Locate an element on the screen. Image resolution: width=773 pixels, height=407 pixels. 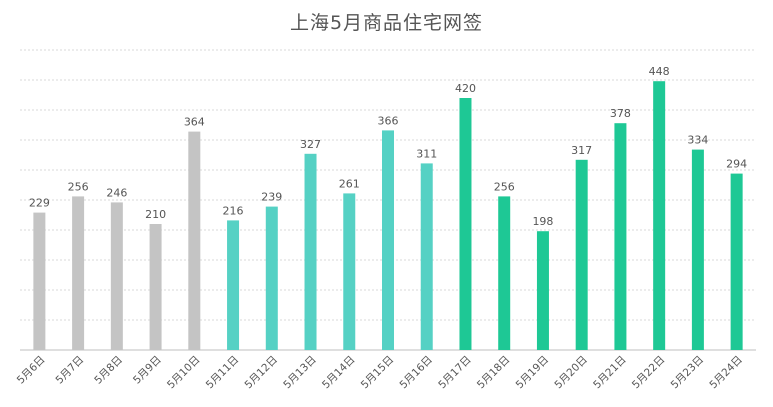
x-tick-label: 5月14日 is located at coordinates (339, 373).